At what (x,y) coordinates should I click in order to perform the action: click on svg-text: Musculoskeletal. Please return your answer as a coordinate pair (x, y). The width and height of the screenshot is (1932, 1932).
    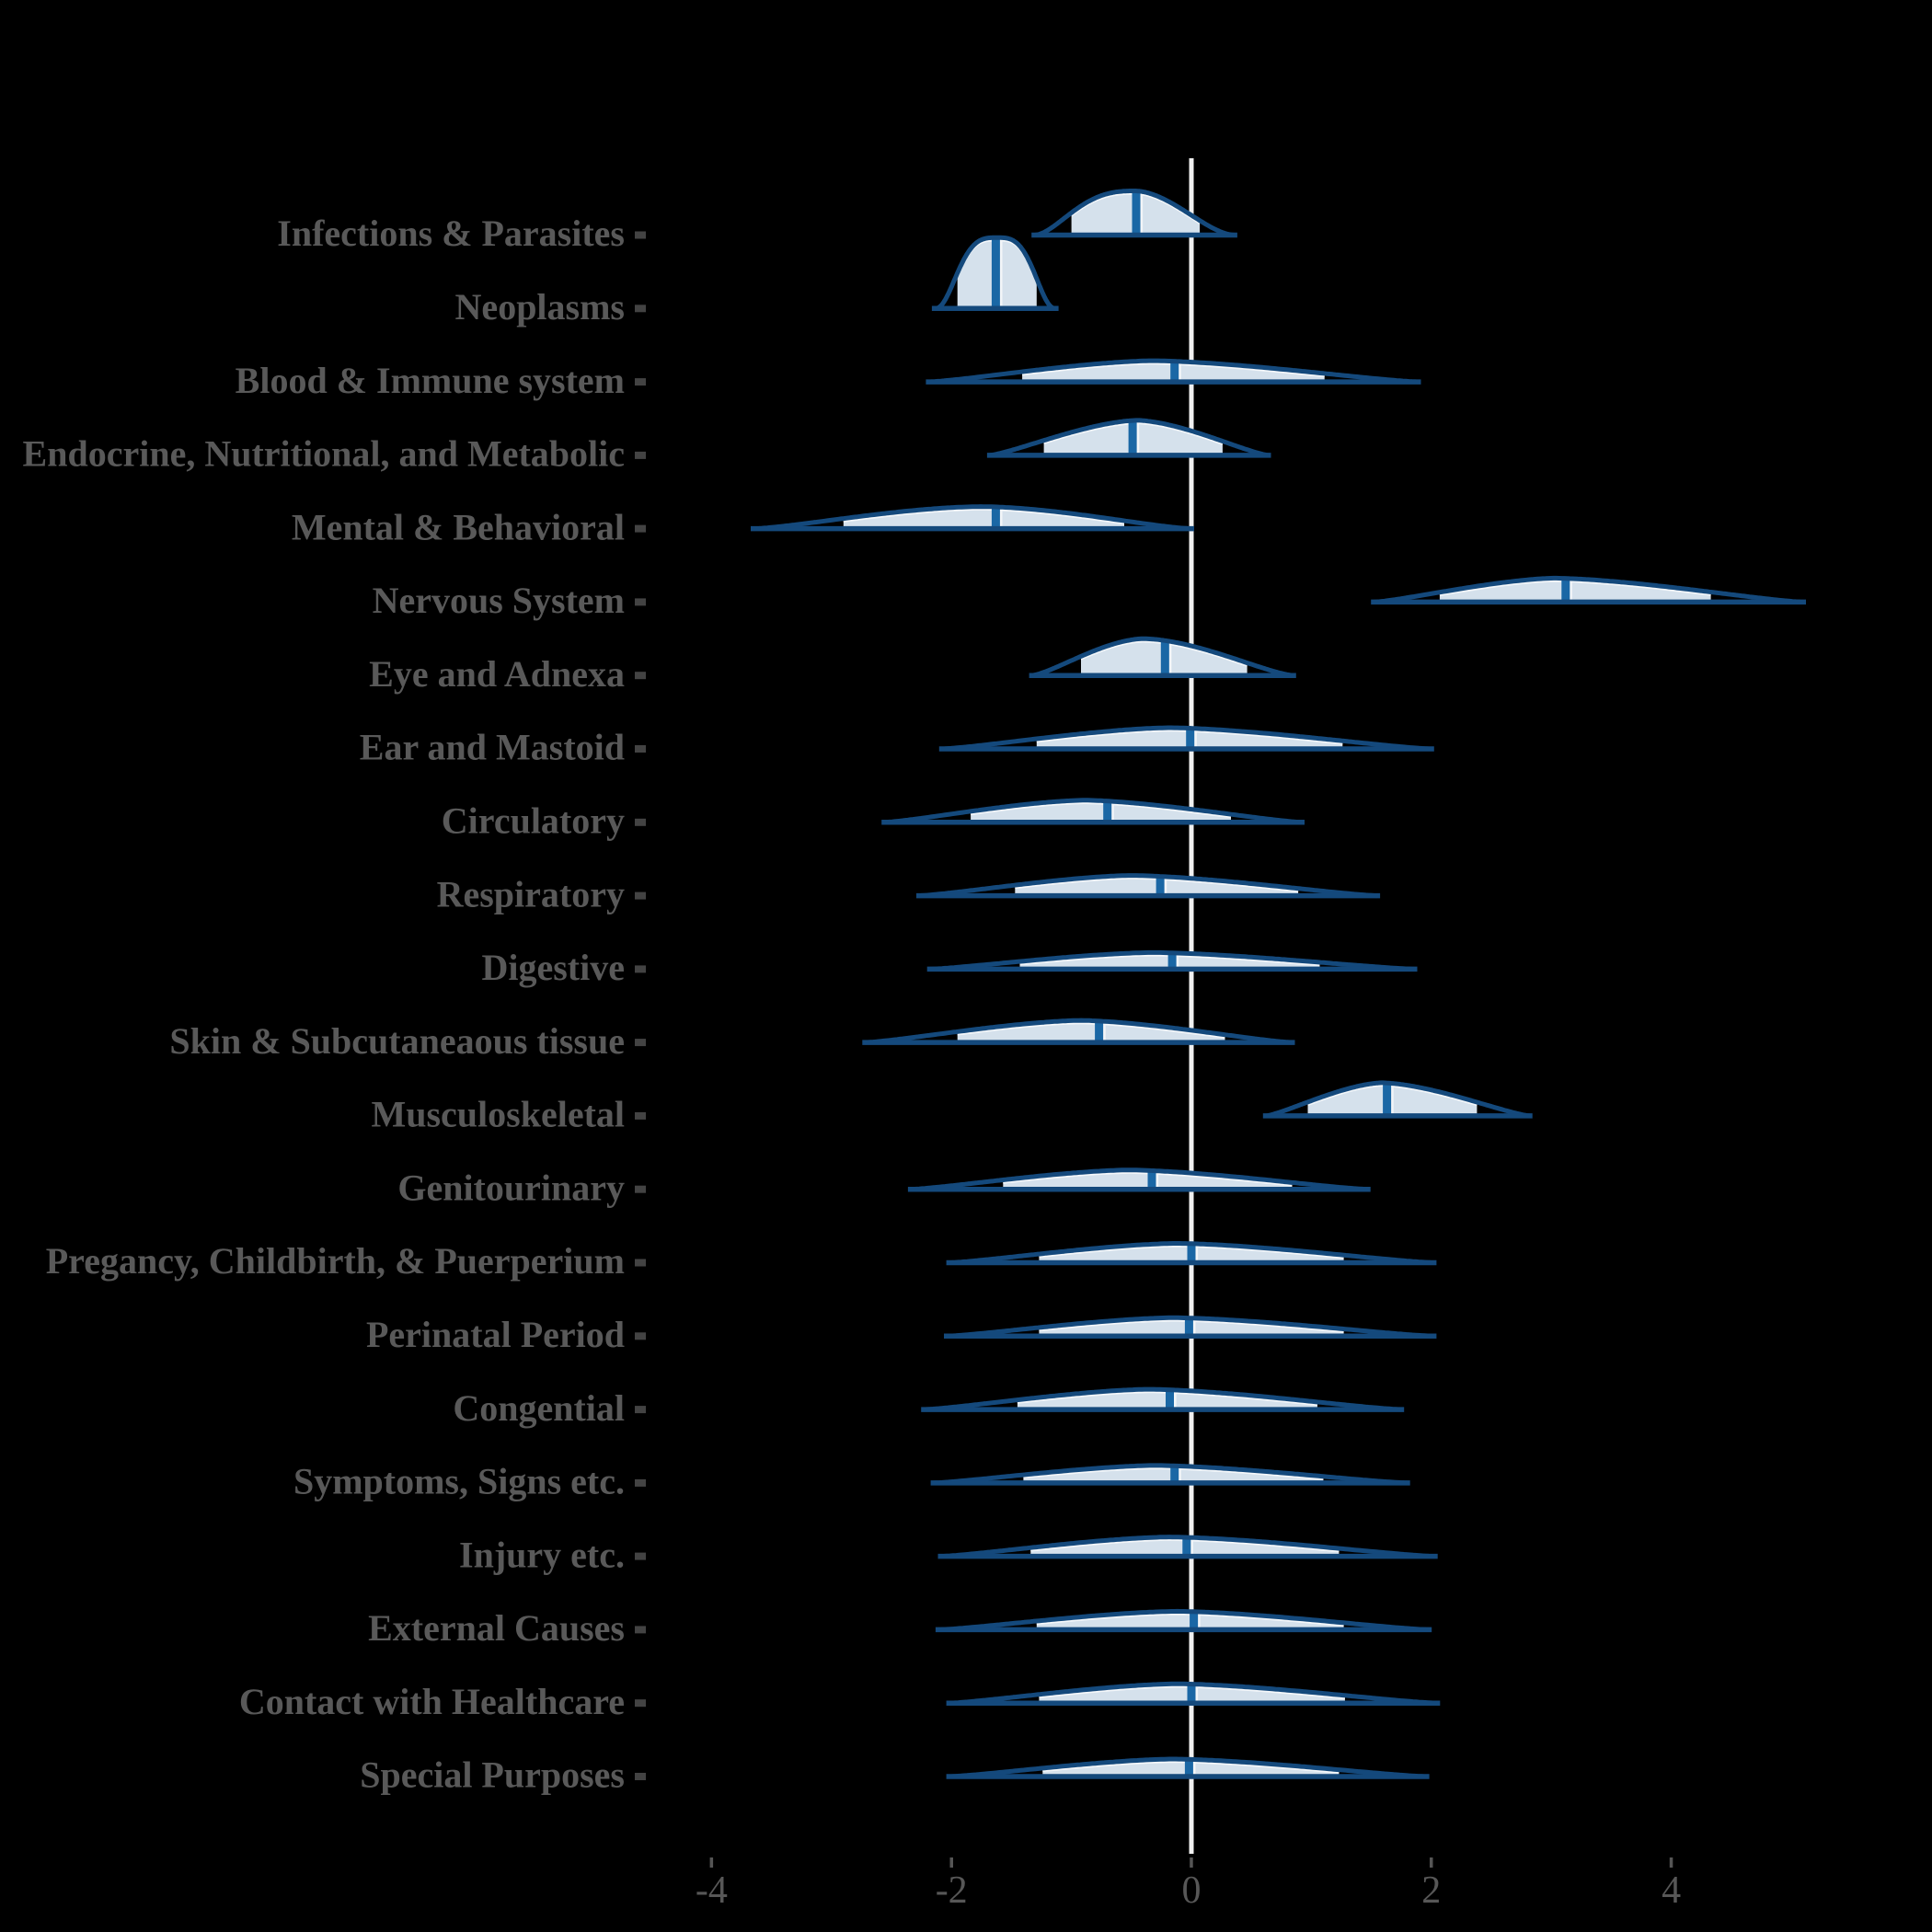
    Looking at the image, I should click on (498, 1114).